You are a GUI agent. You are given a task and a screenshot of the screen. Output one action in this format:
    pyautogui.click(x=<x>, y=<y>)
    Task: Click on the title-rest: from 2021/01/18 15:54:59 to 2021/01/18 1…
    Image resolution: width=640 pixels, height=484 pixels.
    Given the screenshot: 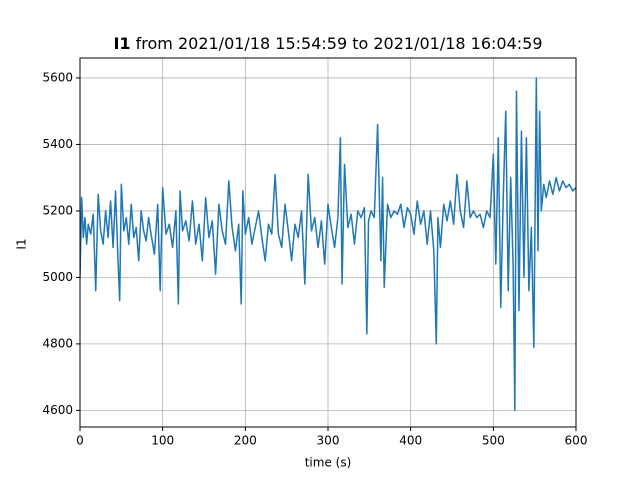 What is the action you would take?
    pyautogui.click(x=339, y=43)
    